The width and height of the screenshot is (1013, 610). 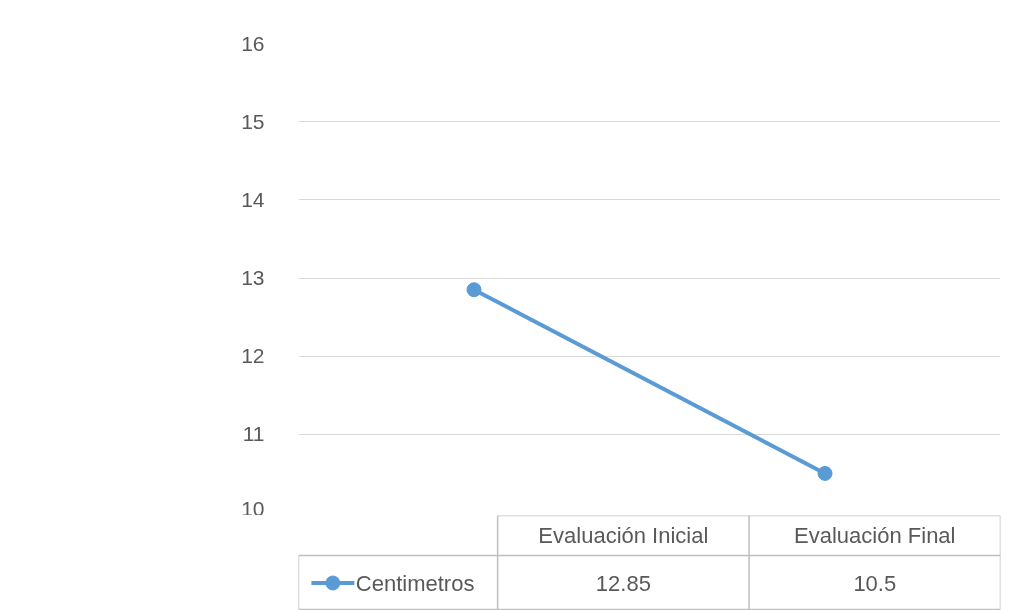 I want to click on y-tick-label: 10, so click(x=253, y=508).